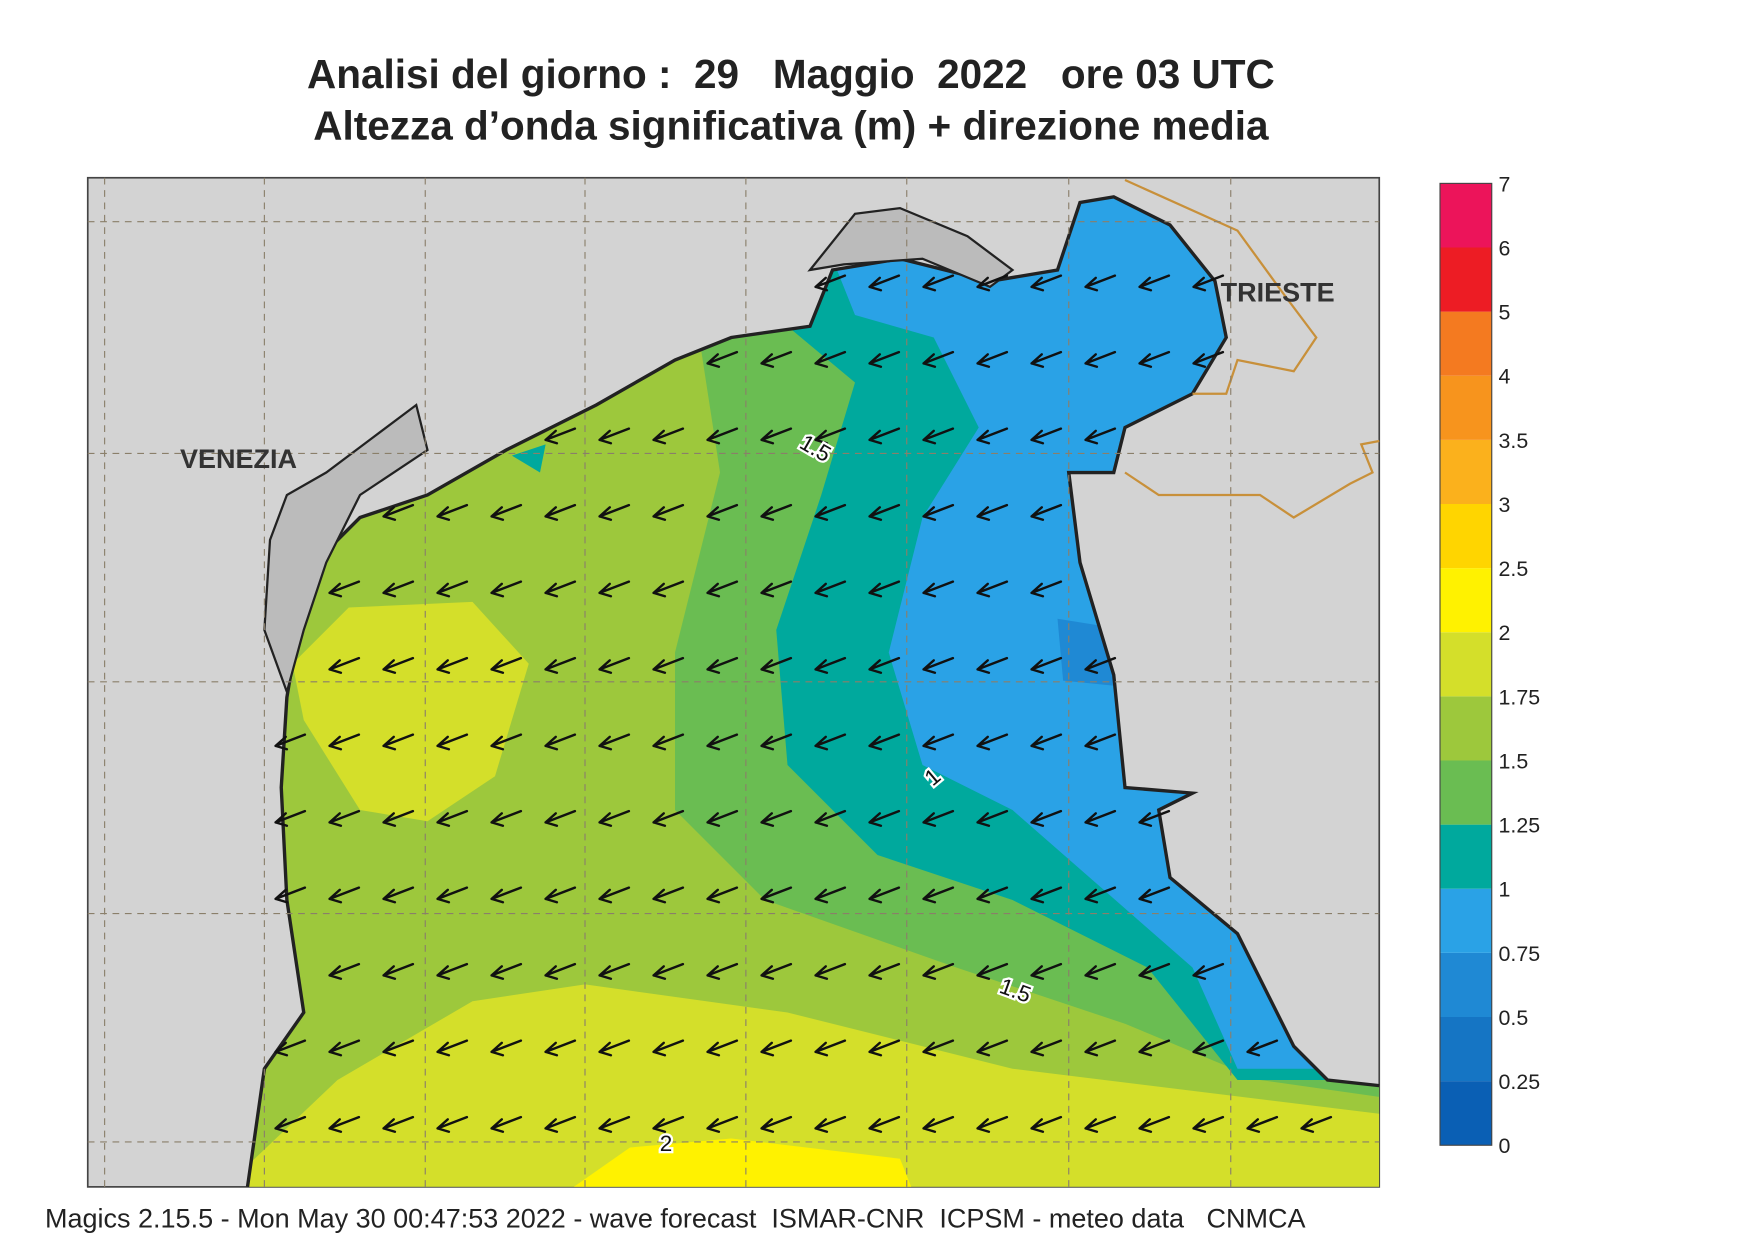  What do you see at coordinates (1520, 1082) in the screenshot?
I see `colorbar-label: 0.25` at bounding box center [1520, 1082].